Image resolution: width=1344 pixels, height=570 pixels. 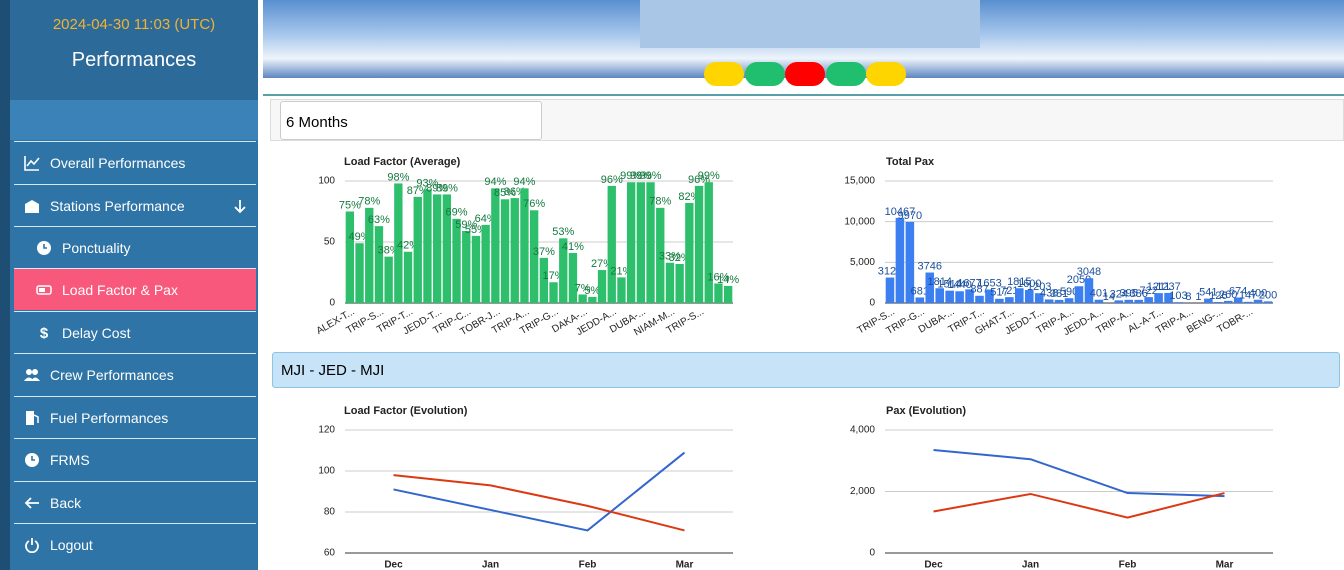 I want to click on data-label: 1203, so click(x=1039, y=287).